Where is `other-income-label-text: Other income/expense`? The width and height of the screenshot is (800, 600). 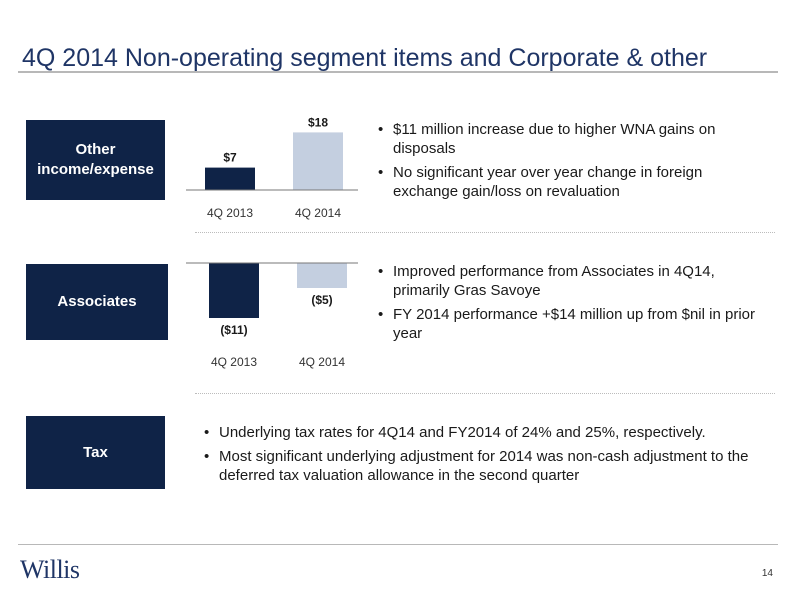 other-income-label-text: Other income/expense is located at coordinates (95, 159).